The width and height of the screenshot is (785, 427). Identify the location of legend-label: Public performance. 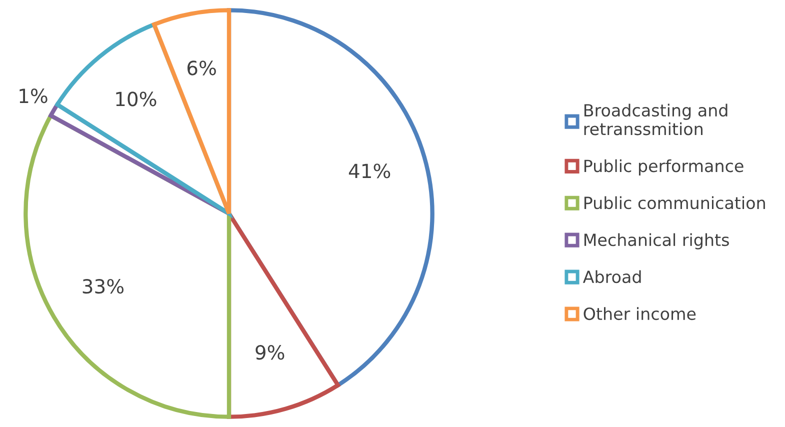
(664, 167).